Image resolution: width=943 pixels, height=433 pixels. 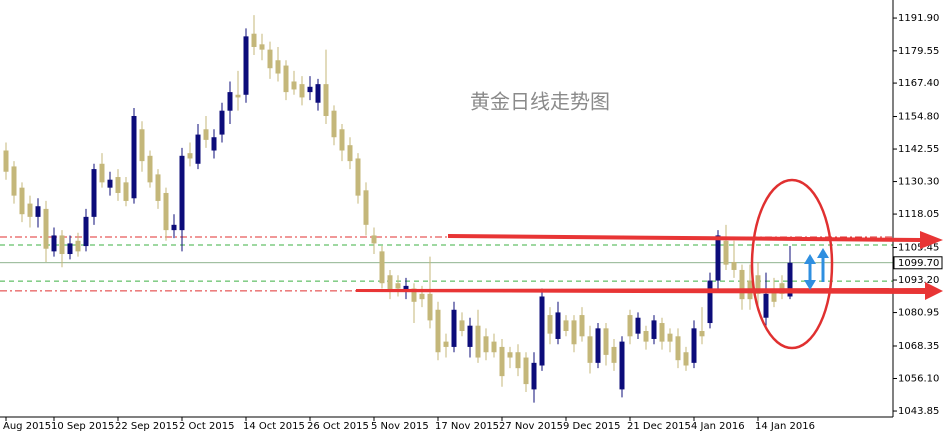 What do you see at coordinates (718, 426) in the screenshot?
I see `x-tick-label: 4 Jan 2016` at bounding box center [718, 426].